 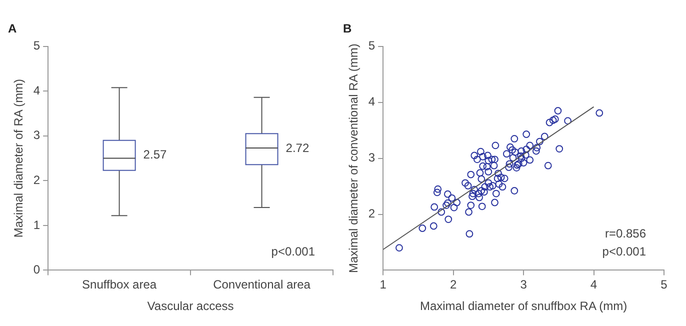 I want to click on y-axis-title: Maximal diameter of RA (mm), so click(x=19, y=158).